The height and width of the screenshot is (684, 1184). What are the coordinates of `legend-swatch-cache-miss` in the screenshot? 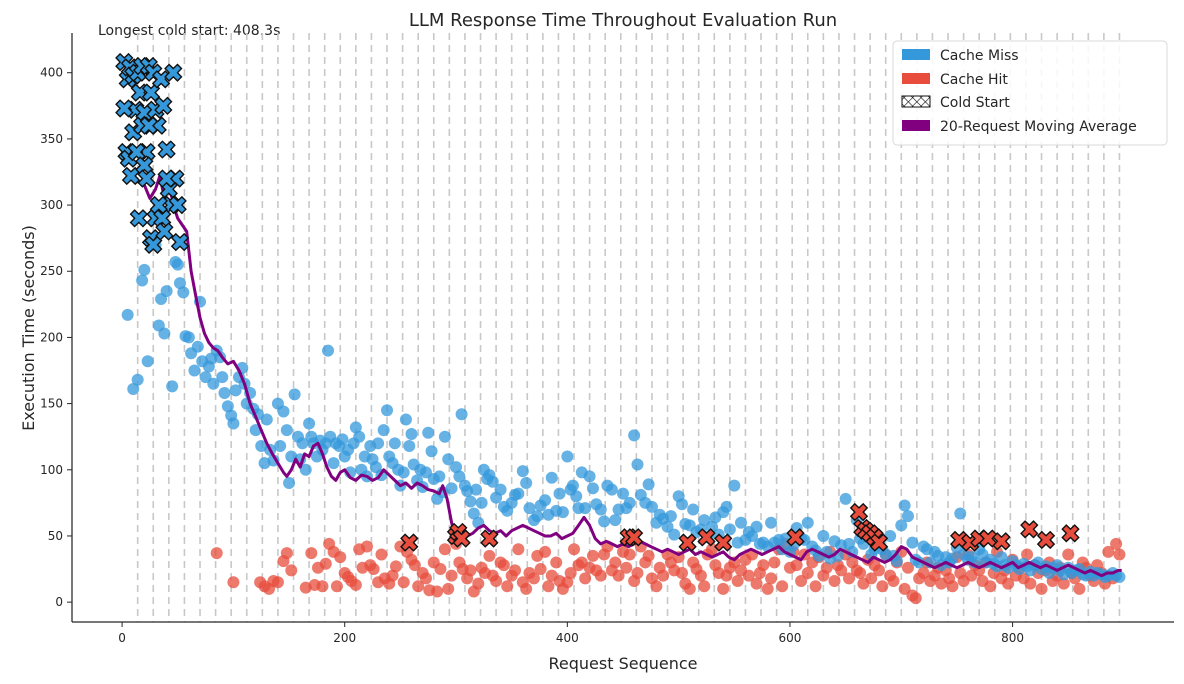 It's located at (916, 54).